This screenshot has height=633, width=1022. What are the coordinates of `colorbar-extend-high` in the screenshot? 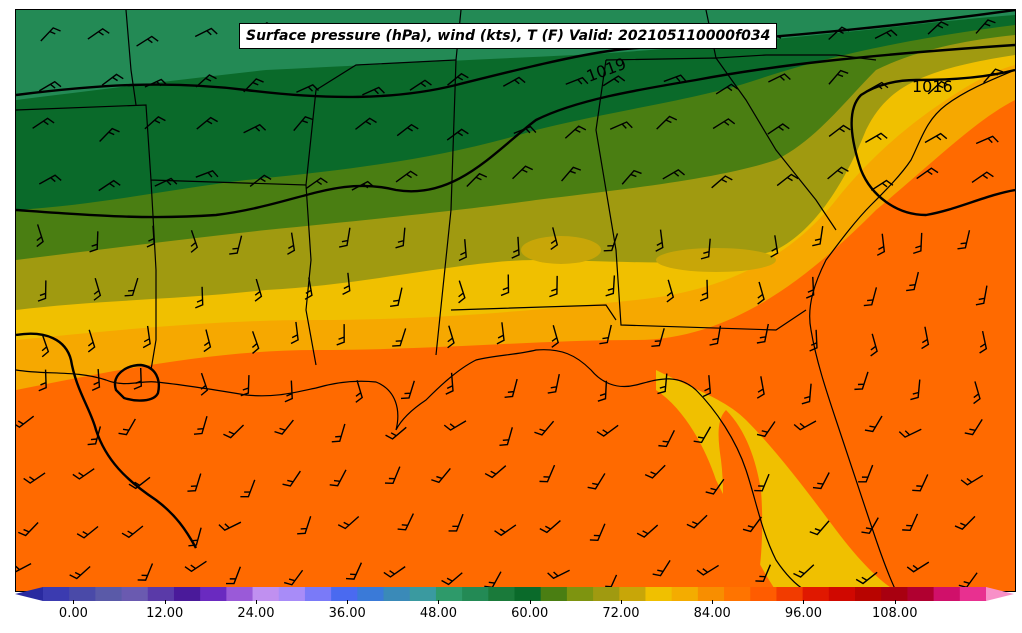 It's located at (1000, 594).